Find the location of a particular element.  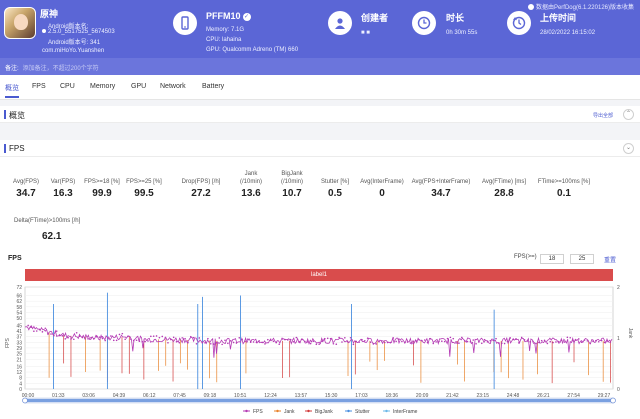

reset-link: 重置 is located at coordinates (610, 261).